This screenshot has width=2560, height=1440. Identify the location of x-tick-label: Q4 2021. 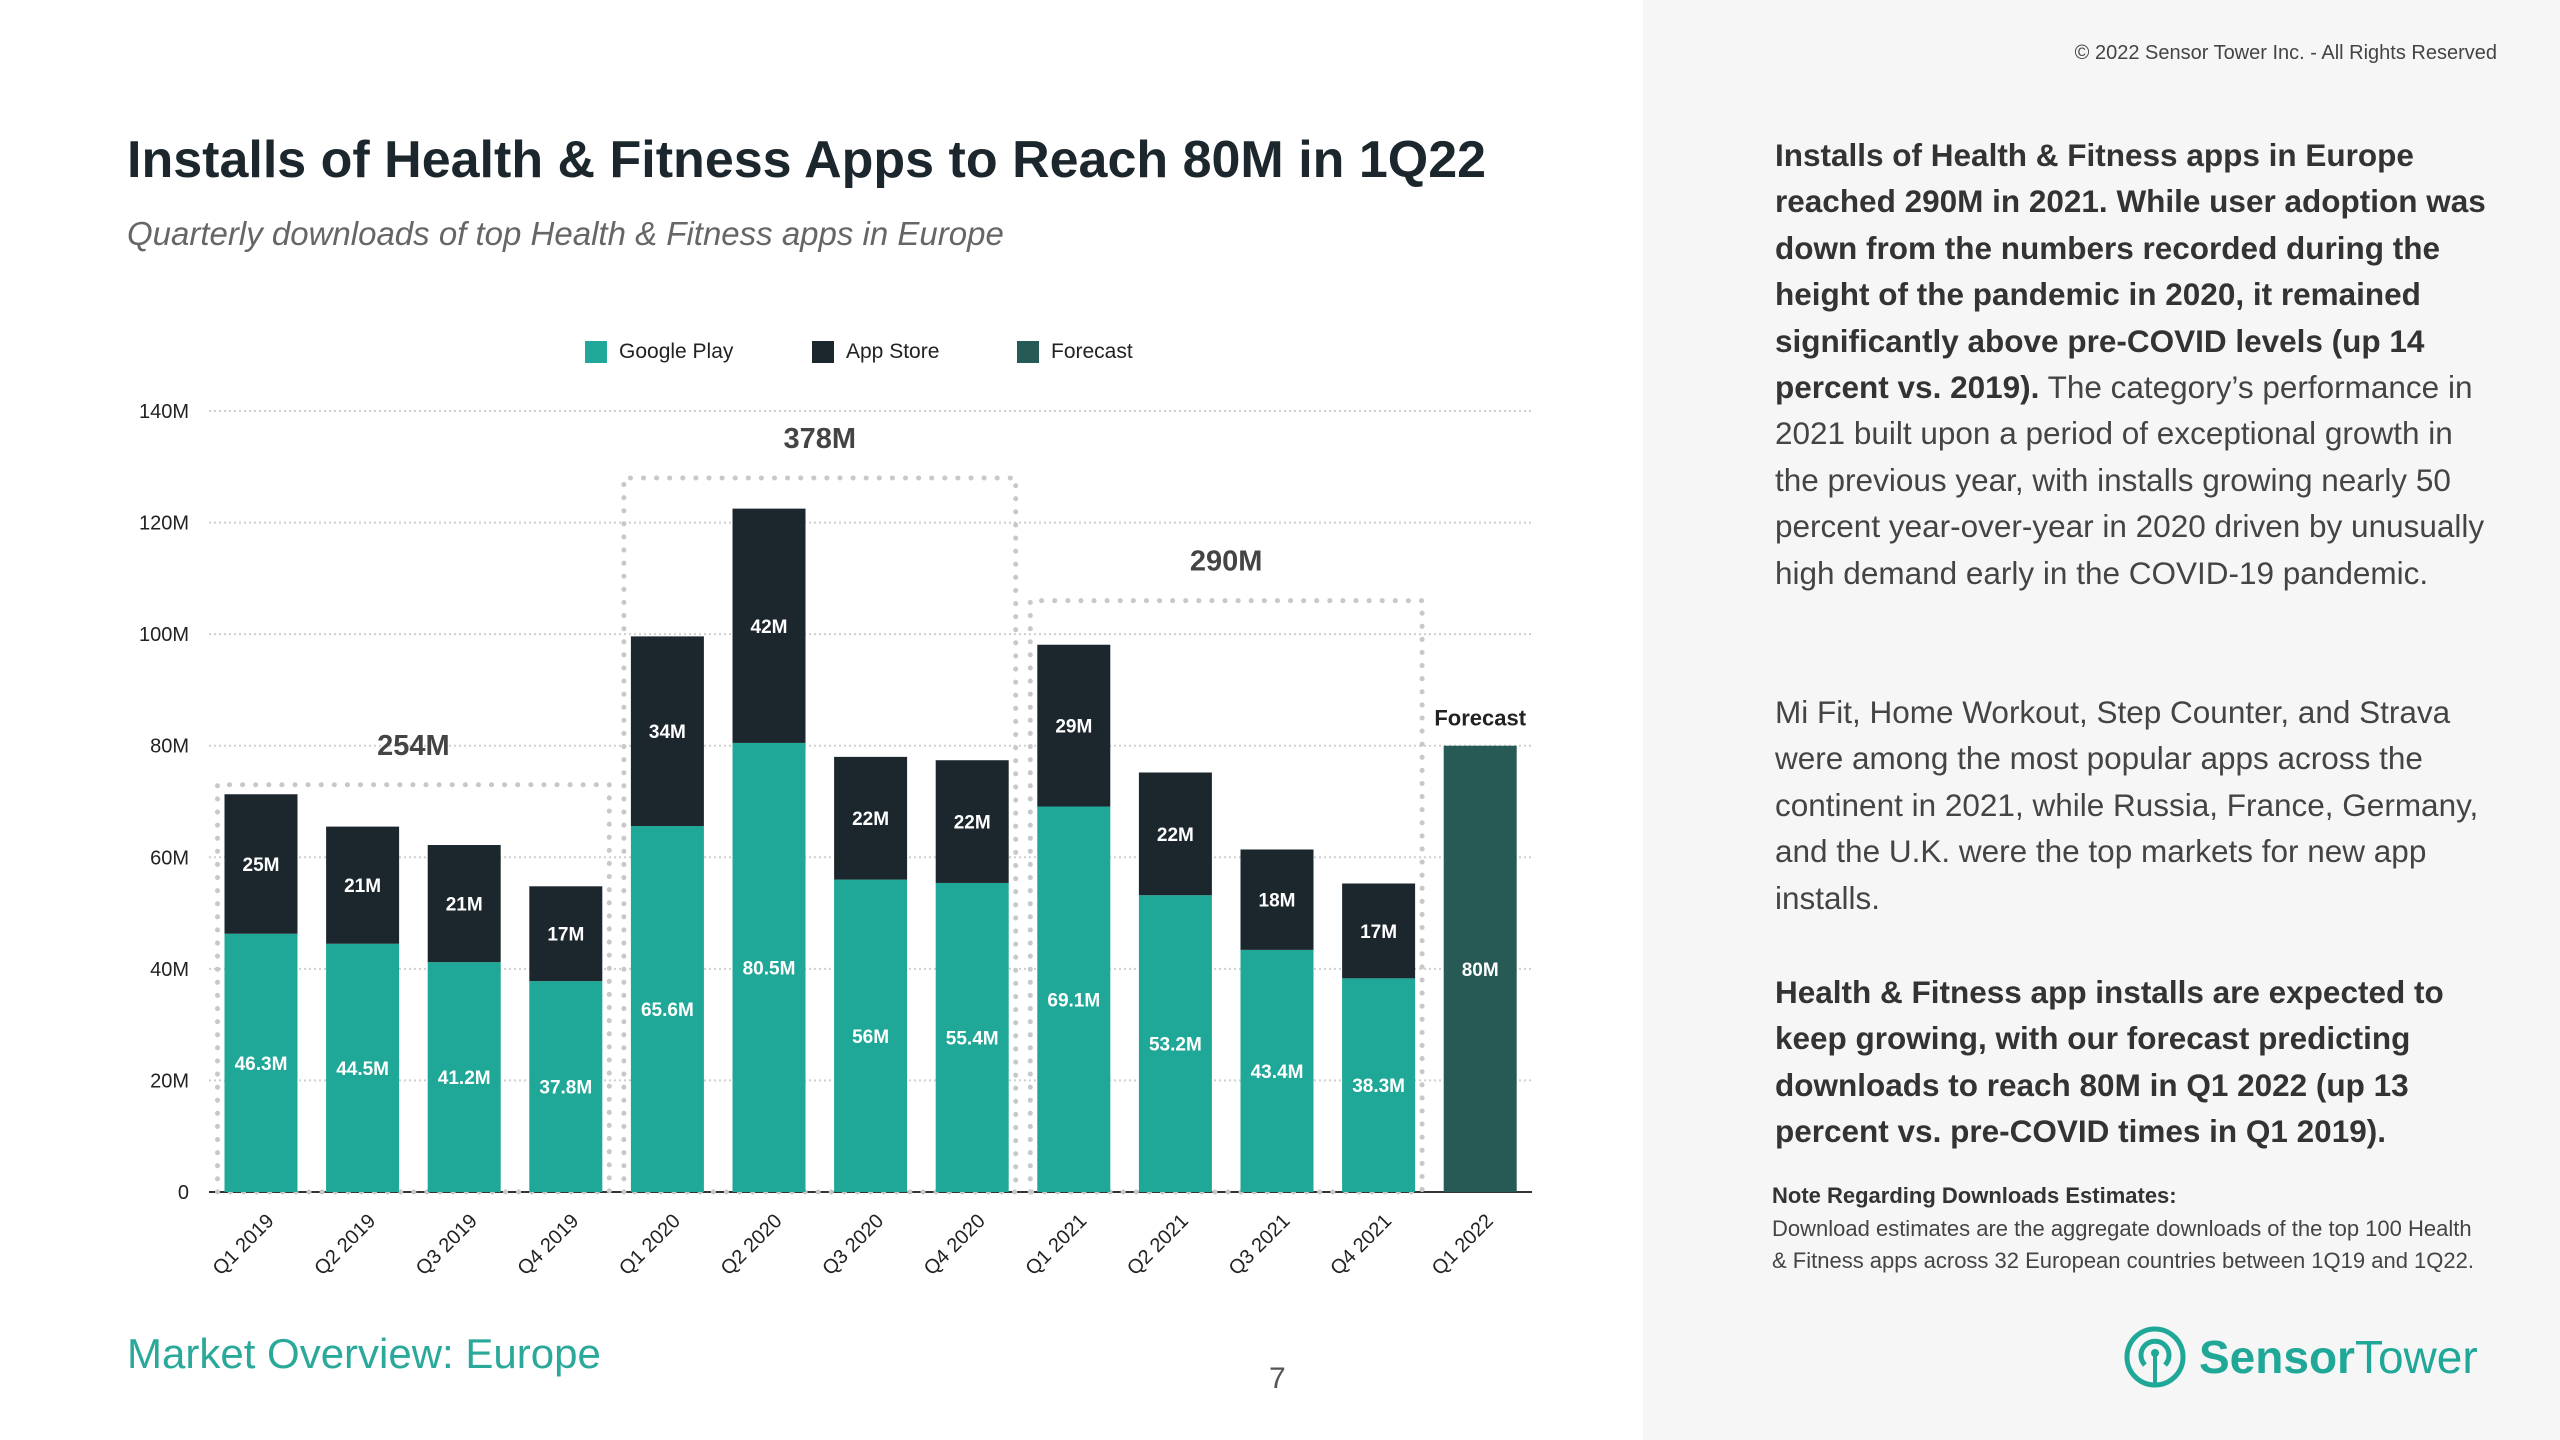
(1361, 1245).